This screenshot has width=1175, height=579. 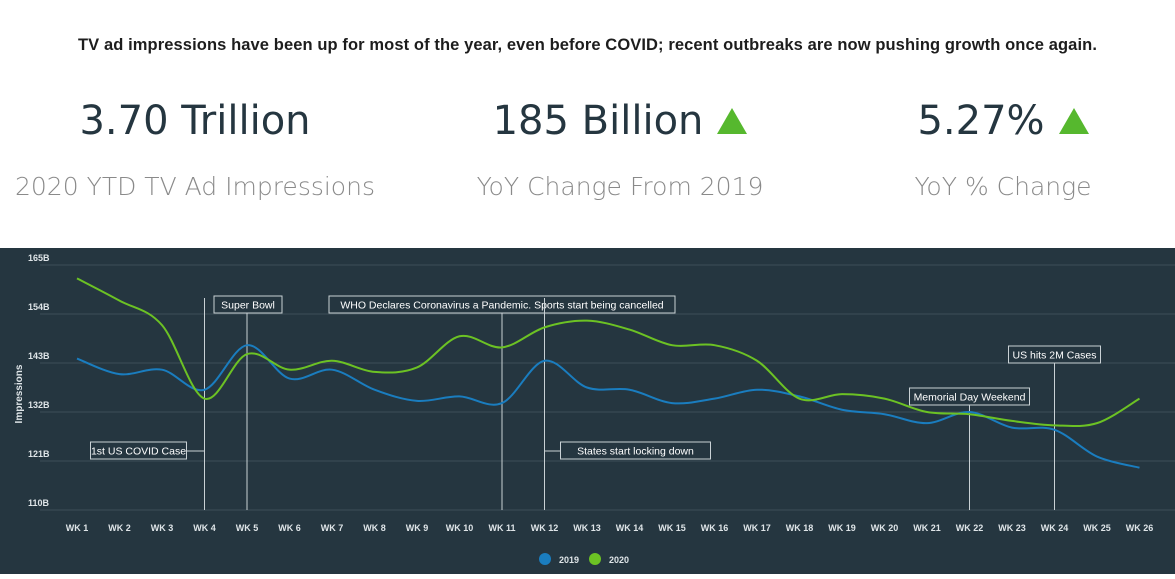 What do you see at coordinates (1003, 186) in the screenshot?
I see `kpi-label: YoY % Change` at bounding box center [1003, 186].